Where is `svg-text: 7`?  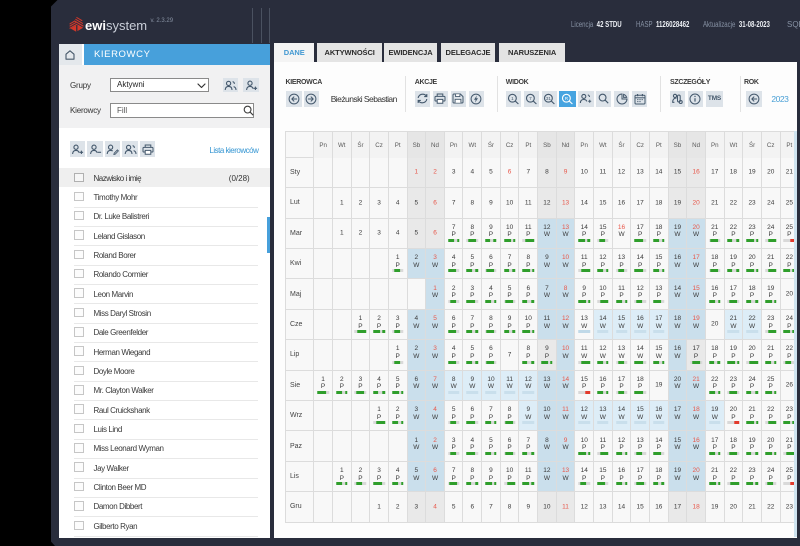 svg-text: 7 is located at coordinates (530, 98).